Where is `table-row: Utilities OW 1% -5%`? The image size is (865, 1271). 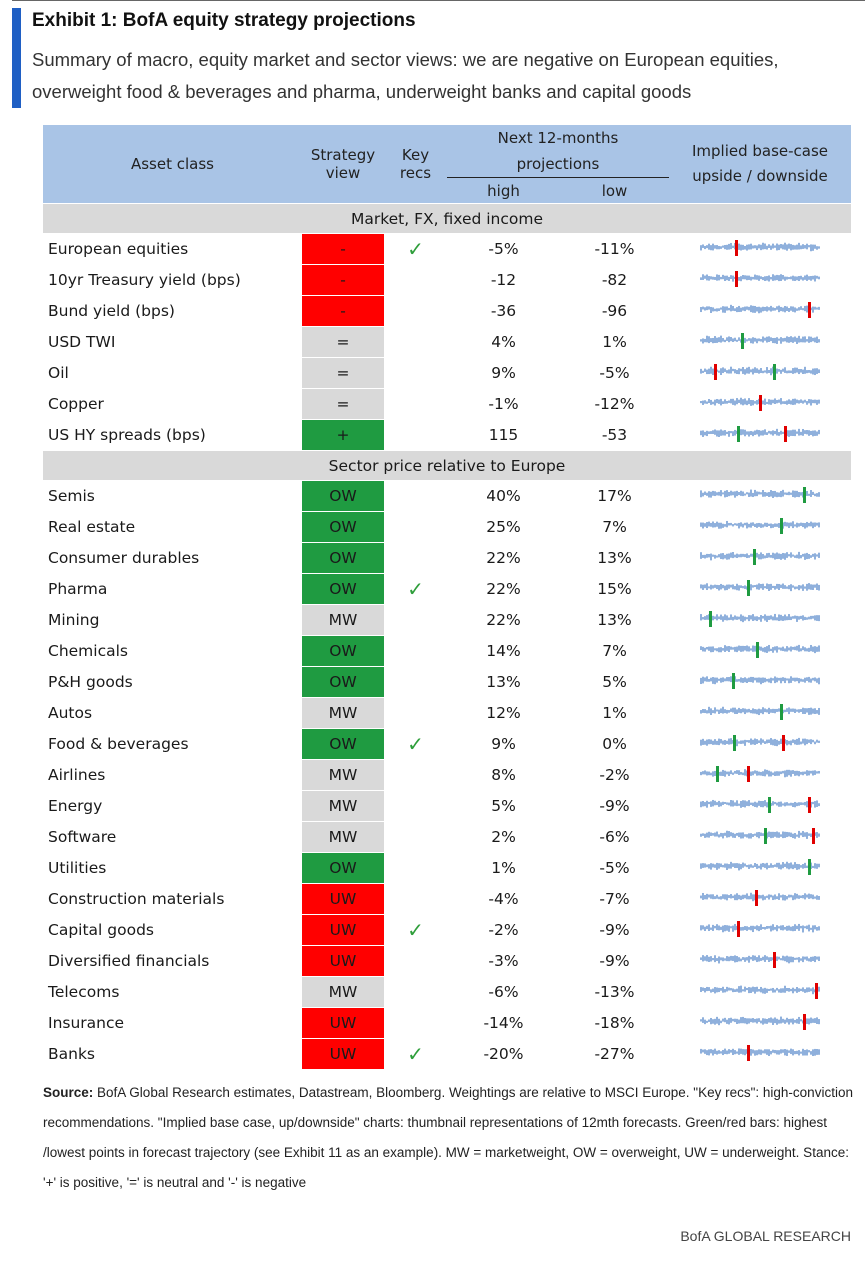 table-row: Utilities OW 1% -5% is located at coordinates (447, 868).